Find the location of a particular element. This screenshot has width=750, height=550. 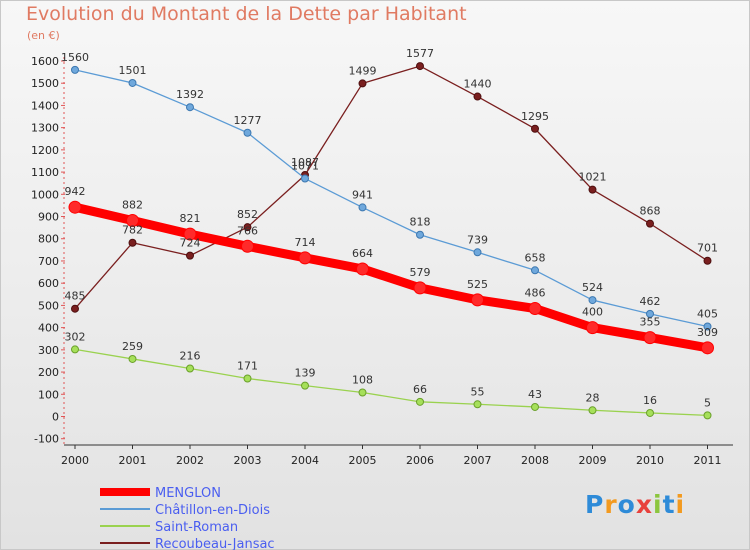

data-label: 818 is located at coordinates (420, 222).